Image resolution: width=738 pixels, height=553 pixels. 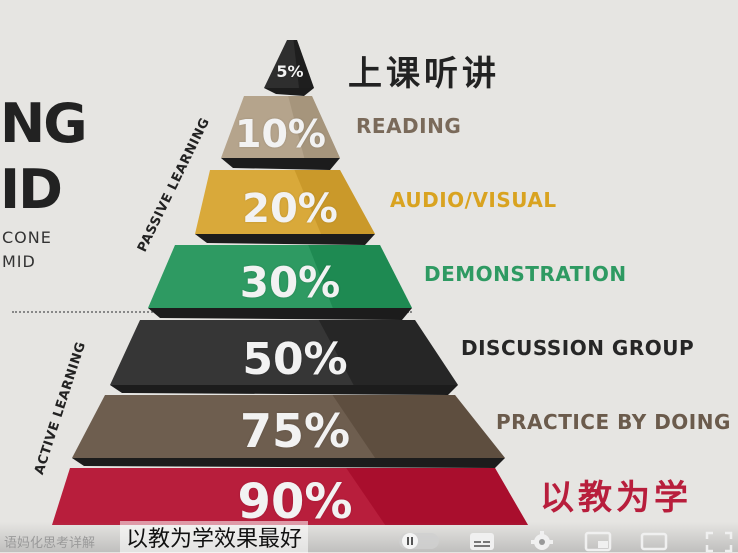 I want to click on tier-pct-7: 90%, so click(x=295, y=502).